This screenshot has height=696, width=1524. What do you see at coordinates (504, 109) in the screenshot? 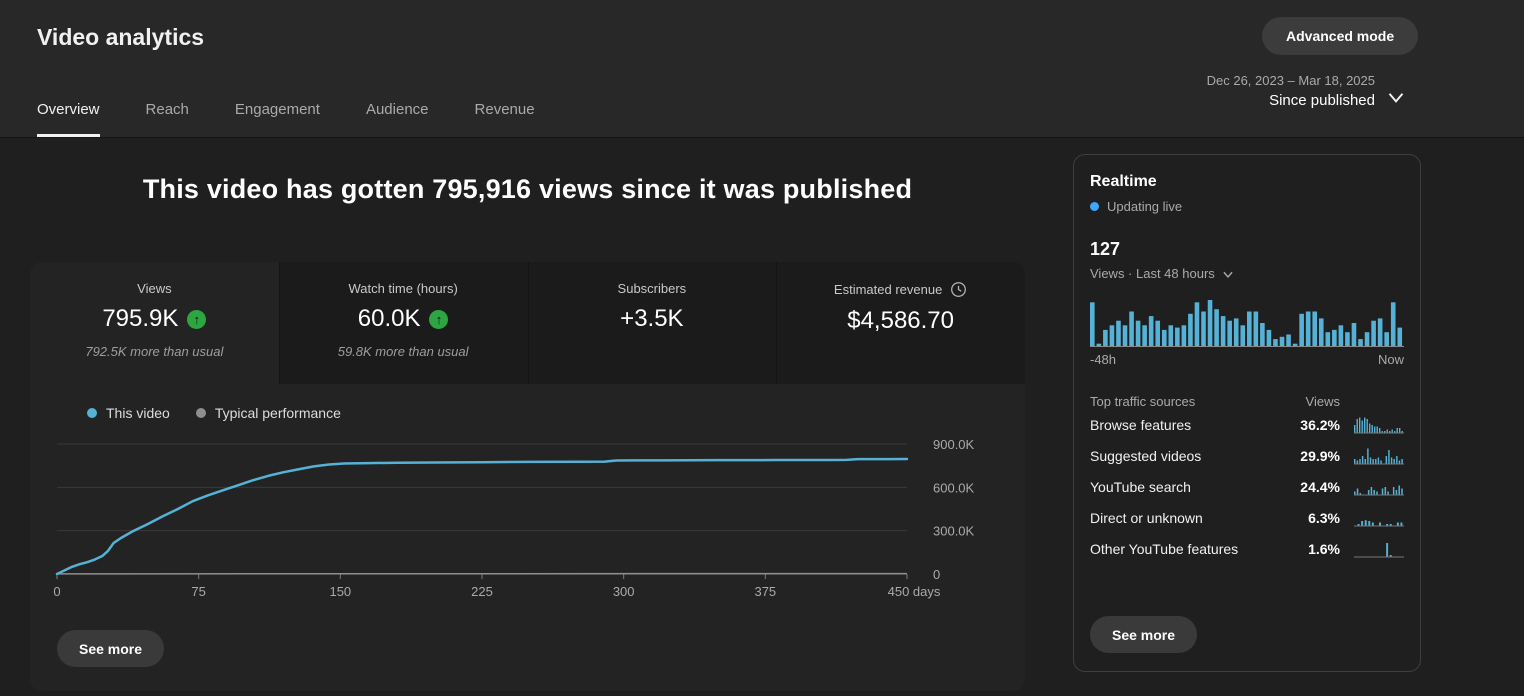
I see `tab-revenue: Revenue` at bounding box center [504, 109].